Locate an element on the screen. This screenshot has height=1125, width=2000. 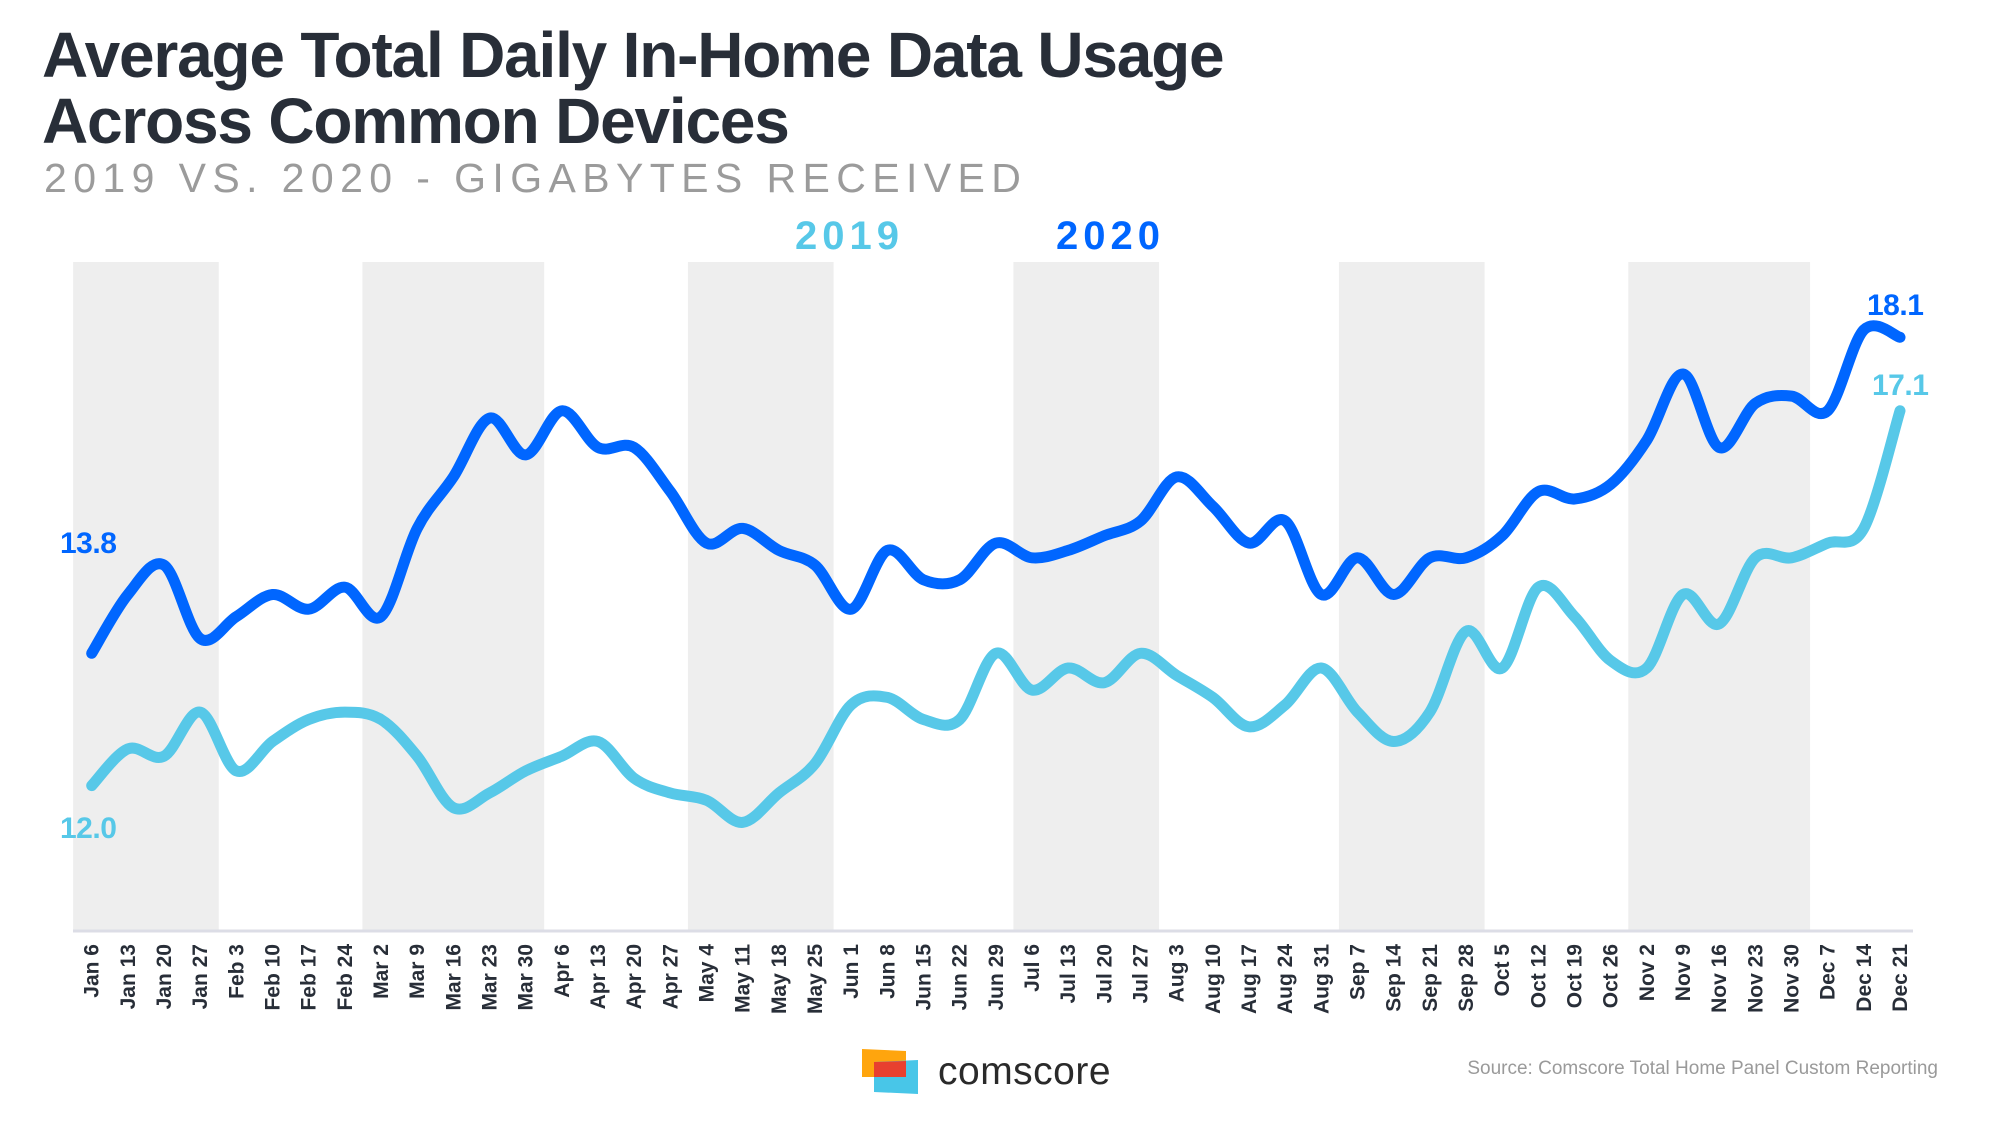
x-tick-label: May 4 is located at coordinates (707, 973).